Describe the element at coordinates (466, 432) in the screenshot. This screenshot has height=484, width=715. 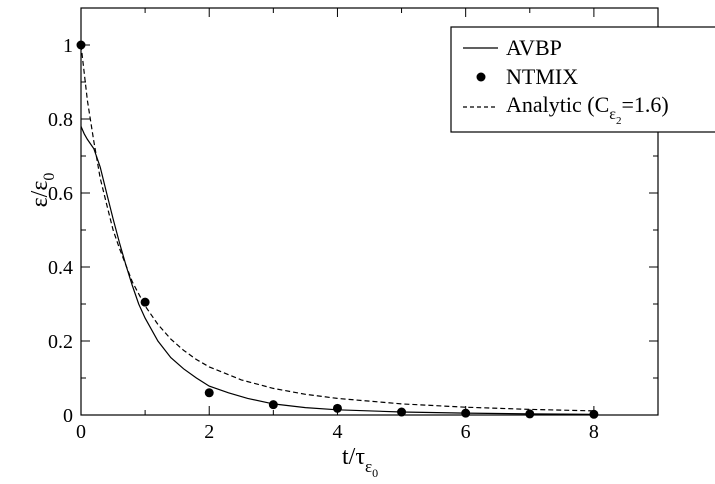
I see `x-tick-label: 6` at that location.